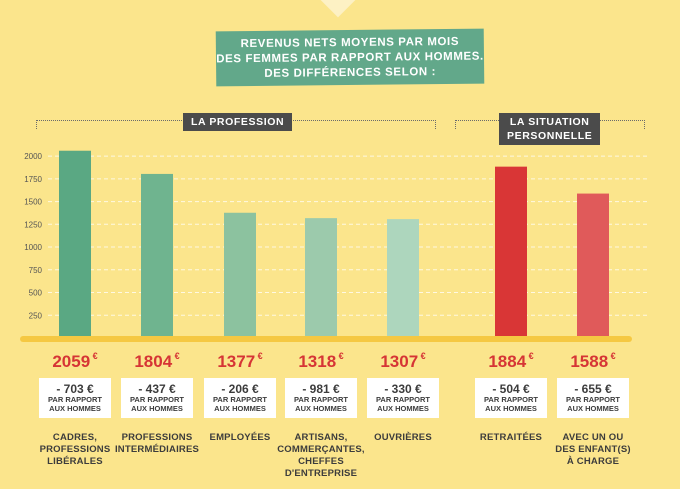  Describe the element at coordinates (399, 361) in the screenshot. I see `value-number: 1307` at that location.